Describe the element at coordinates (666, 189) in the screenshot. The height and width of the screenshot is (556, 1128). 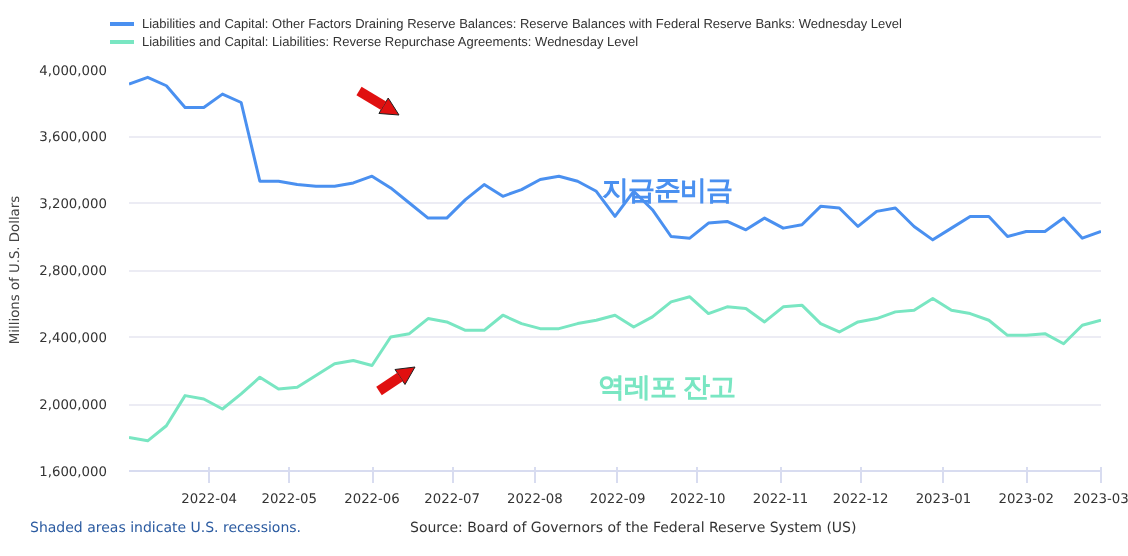
I see `annotation: 지급준비금` at that location.